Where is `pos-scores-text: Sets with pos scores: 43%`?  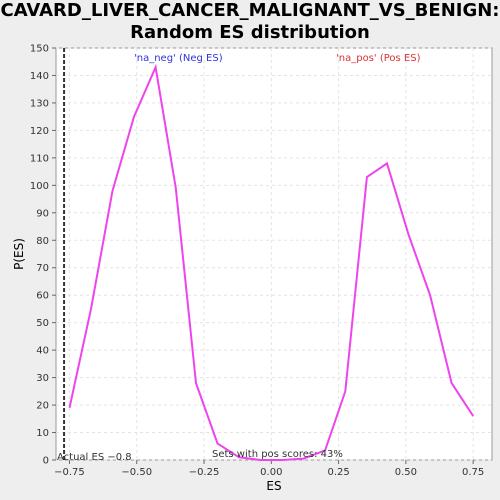
pos-scores-text: Sets with pos scores: 43% is located at coordinates (277, 454).